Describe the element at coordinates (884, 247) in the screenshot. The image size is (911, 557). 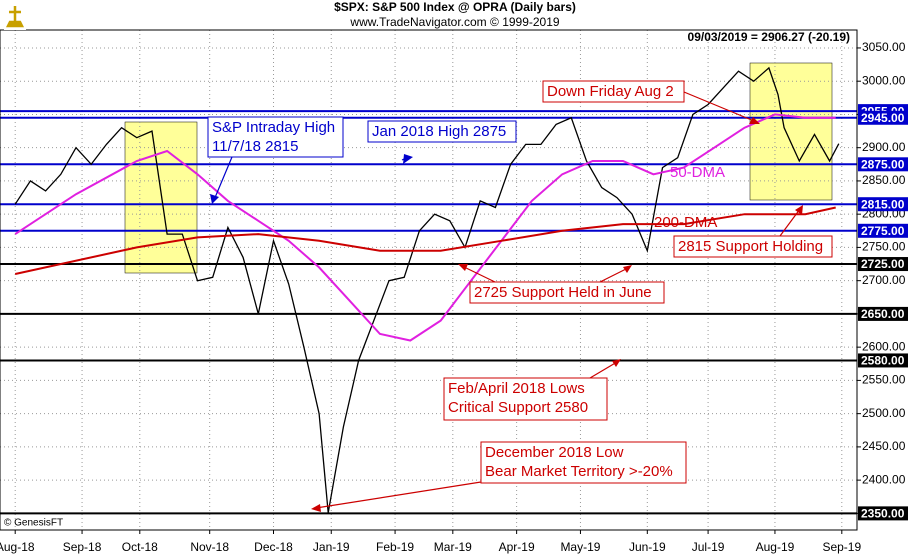
I see `y-tick-label: 2750.00` at that location.